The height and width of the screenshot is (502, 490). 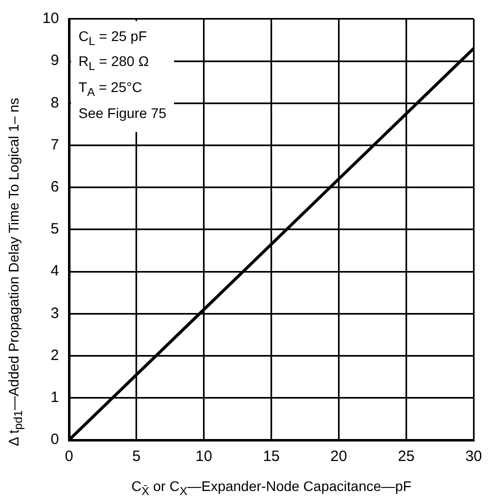 What do you see at coordinates (54, 229) in the screenshot?
I see `y-tick-label: 5` at bounding box center [54, 229].